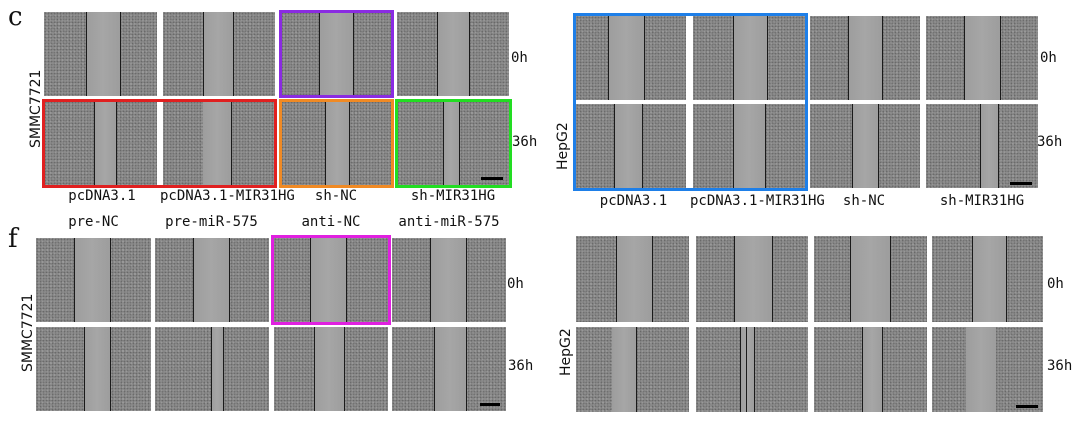  What do you see at coordinates (515, 284) in the screenshot?
I see `time-label-0h-f-left: 0h` at bounding box center [515, 284].